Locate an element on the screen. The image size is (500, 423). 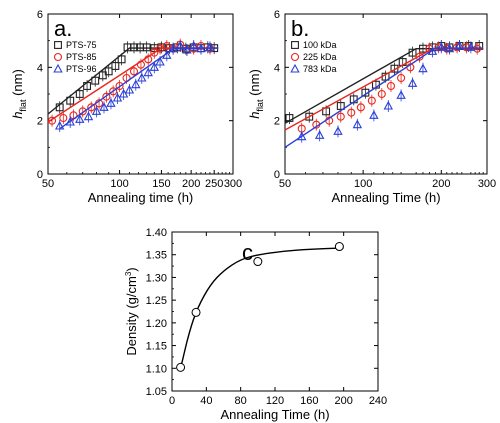
y-tick-label: 2 is located at coordinates (277, 122).